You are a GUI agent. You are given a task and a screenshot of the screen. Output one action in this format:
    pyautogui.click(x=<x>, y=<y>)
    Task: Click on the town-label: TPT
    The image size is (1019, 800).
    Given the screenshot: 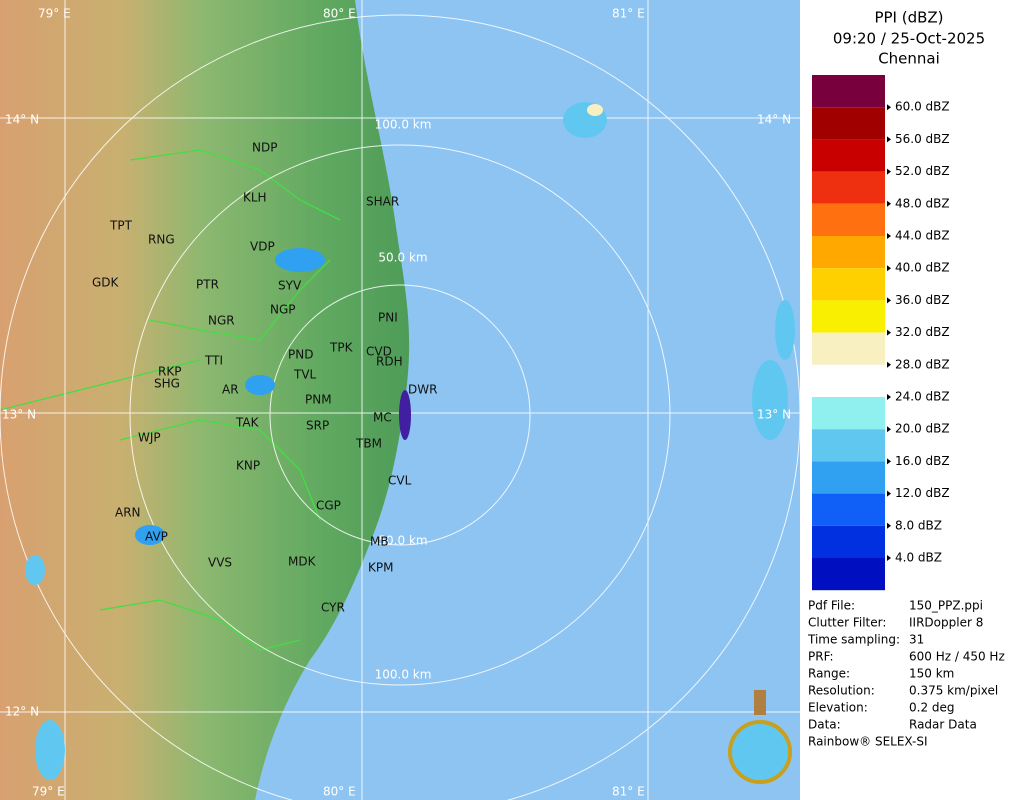 What is the action you would take?
    pyautogui.click(x=121, y=226)
    